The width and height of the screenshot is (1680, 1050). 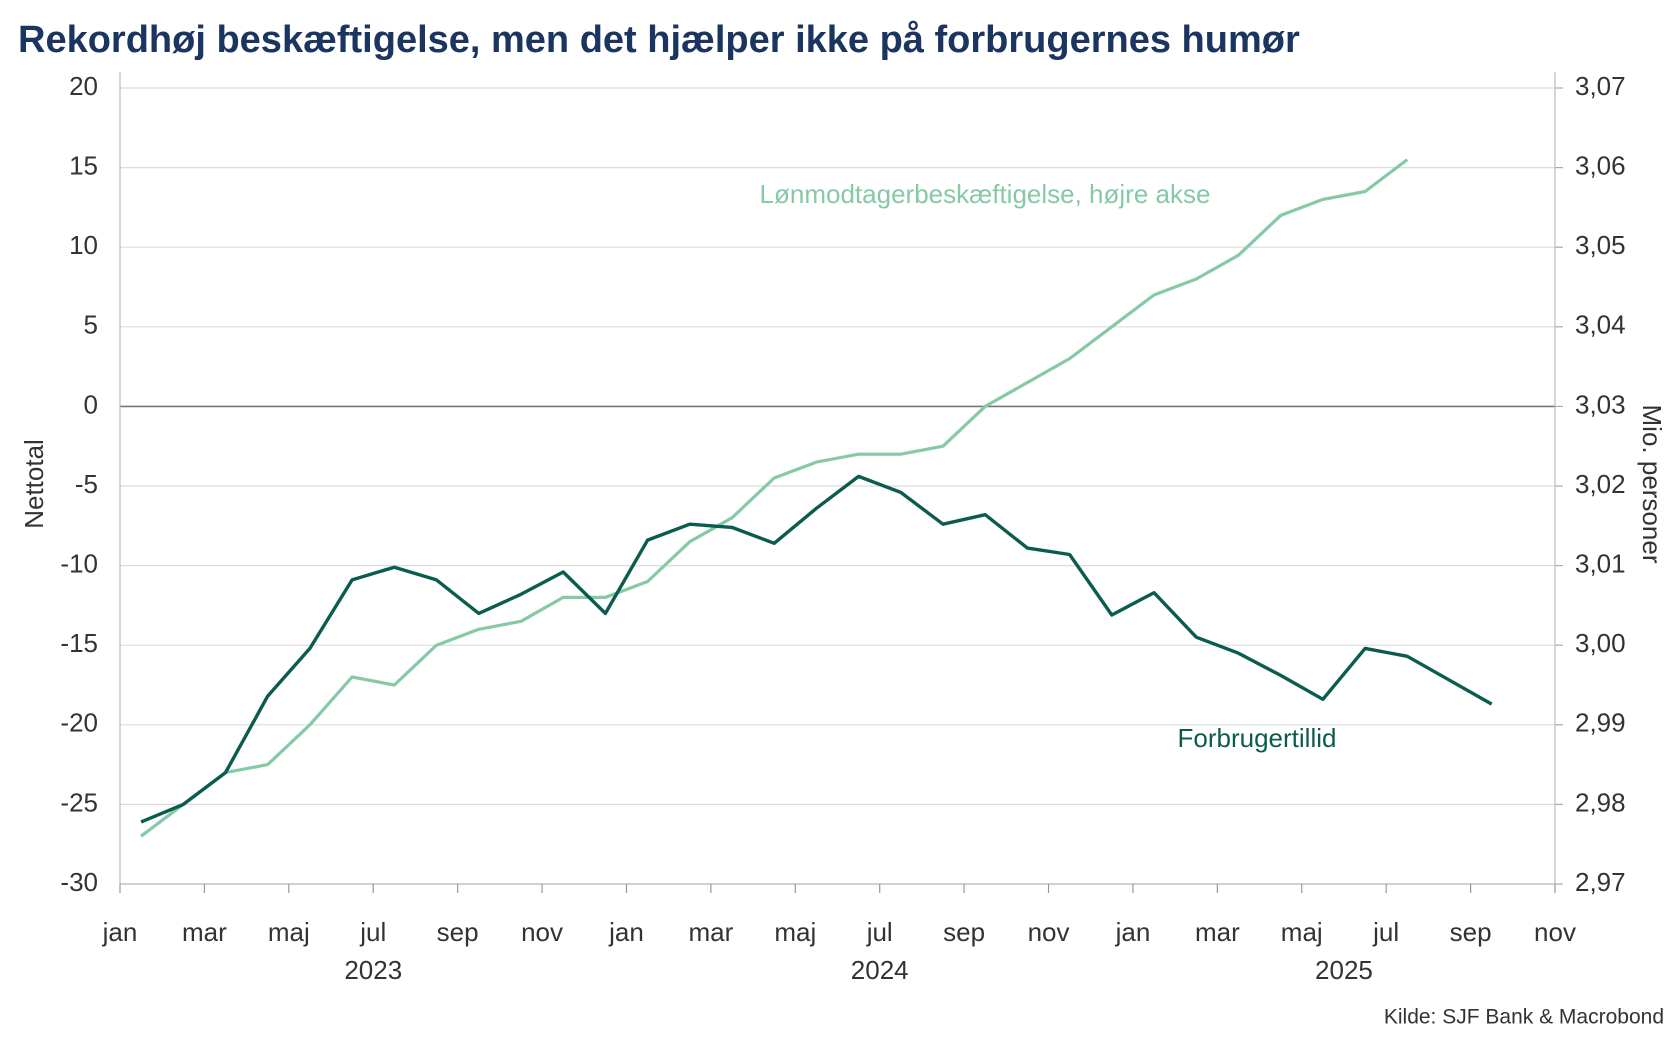 I want to click on y-tick-label: 20, so click(x=83, y=86).